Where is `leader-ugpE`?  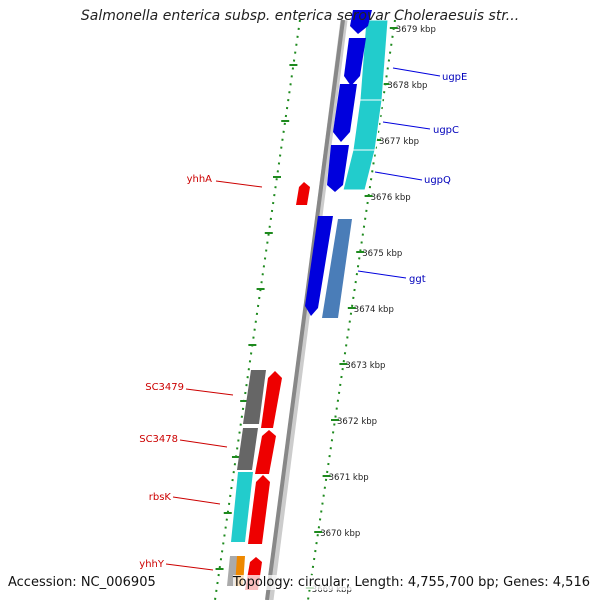
leader-ugpE is located at coordinates (416, 72).